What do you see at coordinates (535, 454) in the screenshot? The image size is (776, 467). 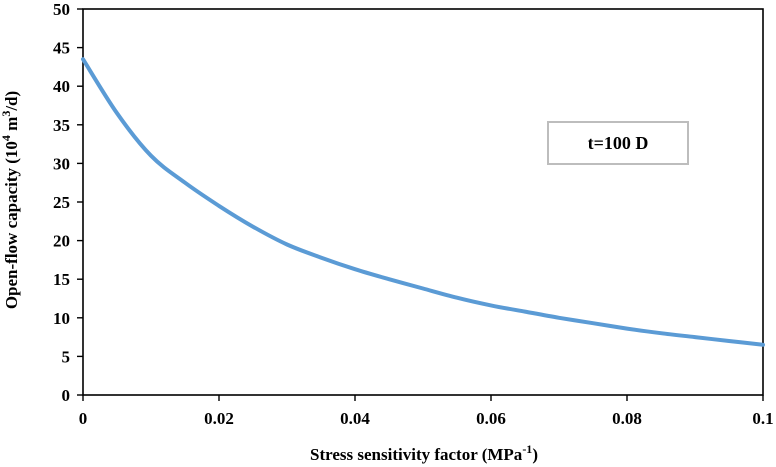 I see `x-axis-title-end: )` at bounding box center [535, 454].